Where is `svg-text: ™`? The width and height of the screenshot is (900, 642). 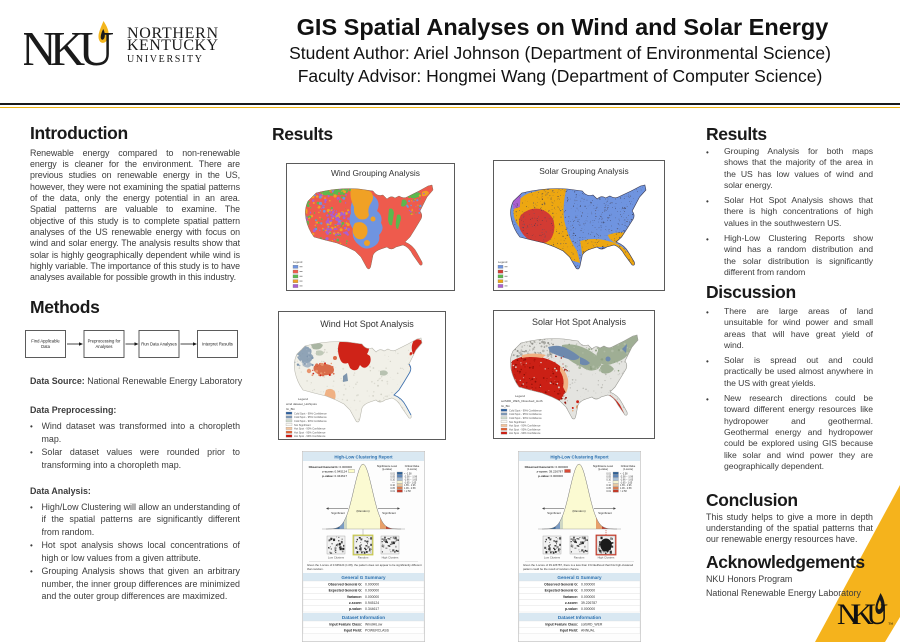 svg-text: ™ is located at coordinates (890, 625).